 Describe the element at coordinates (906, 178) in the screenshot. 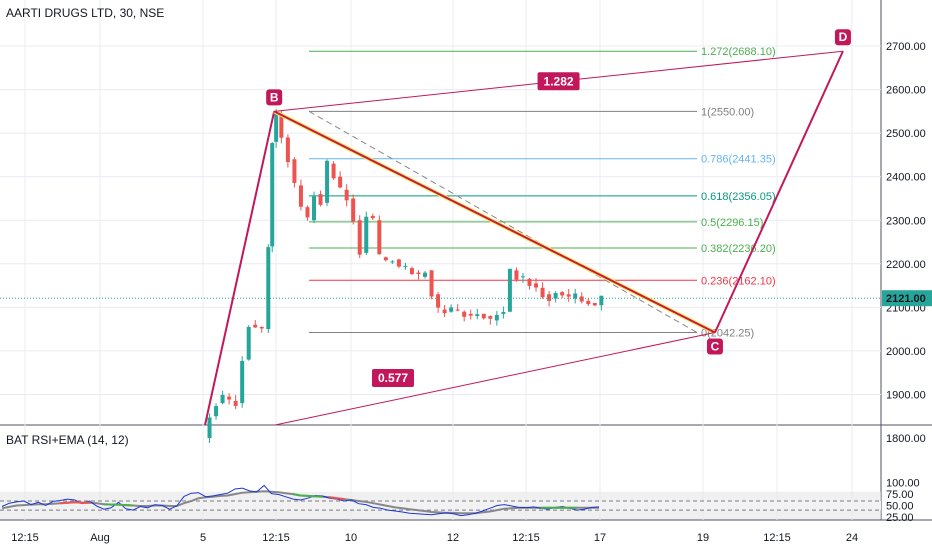

I see `y-tick-label: 2400.00` at that location.